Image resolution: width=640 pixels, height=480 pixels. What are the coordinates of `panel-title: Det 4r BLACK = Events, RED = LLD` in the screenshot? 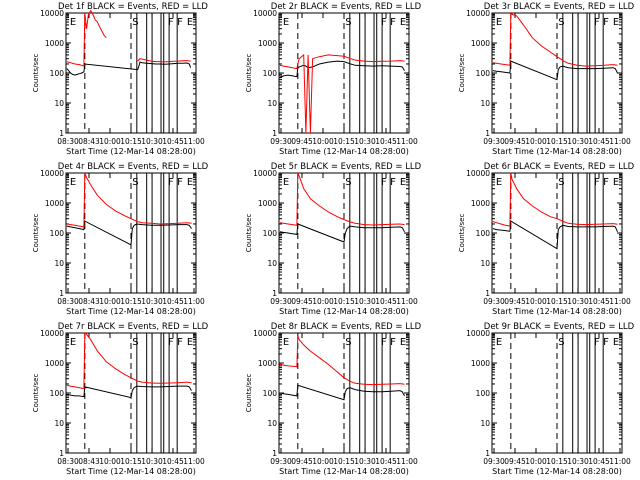 It's located at (133, 167).